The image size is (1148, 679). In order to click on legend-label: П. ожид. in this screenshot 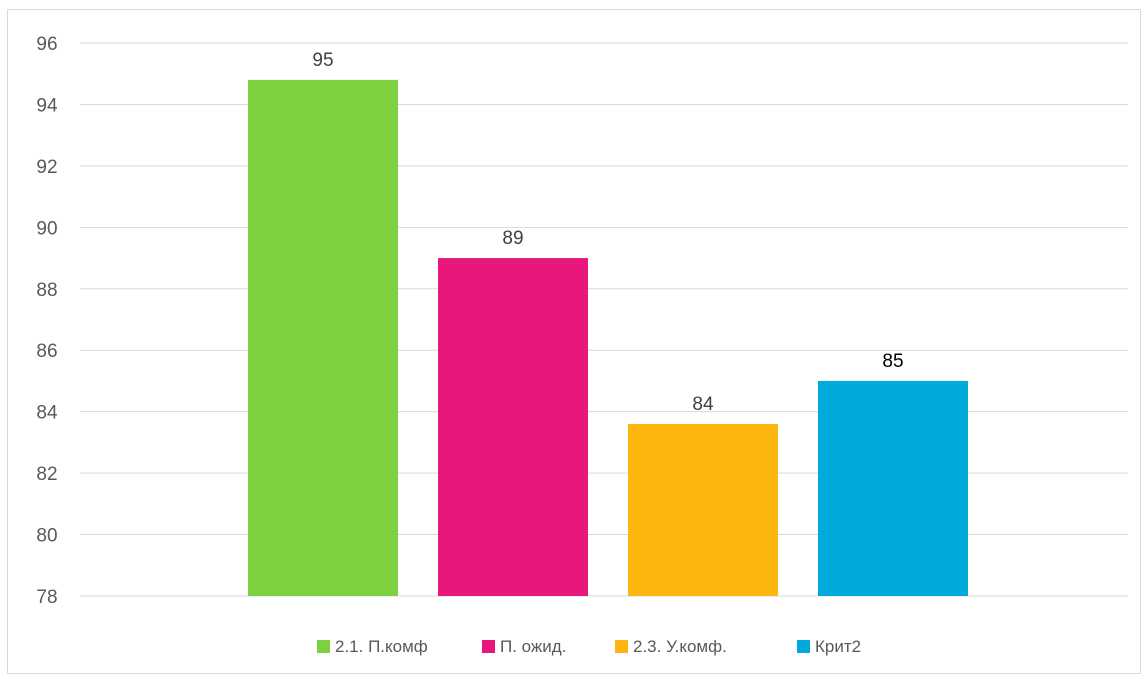, I will do `click(533, 646)`.